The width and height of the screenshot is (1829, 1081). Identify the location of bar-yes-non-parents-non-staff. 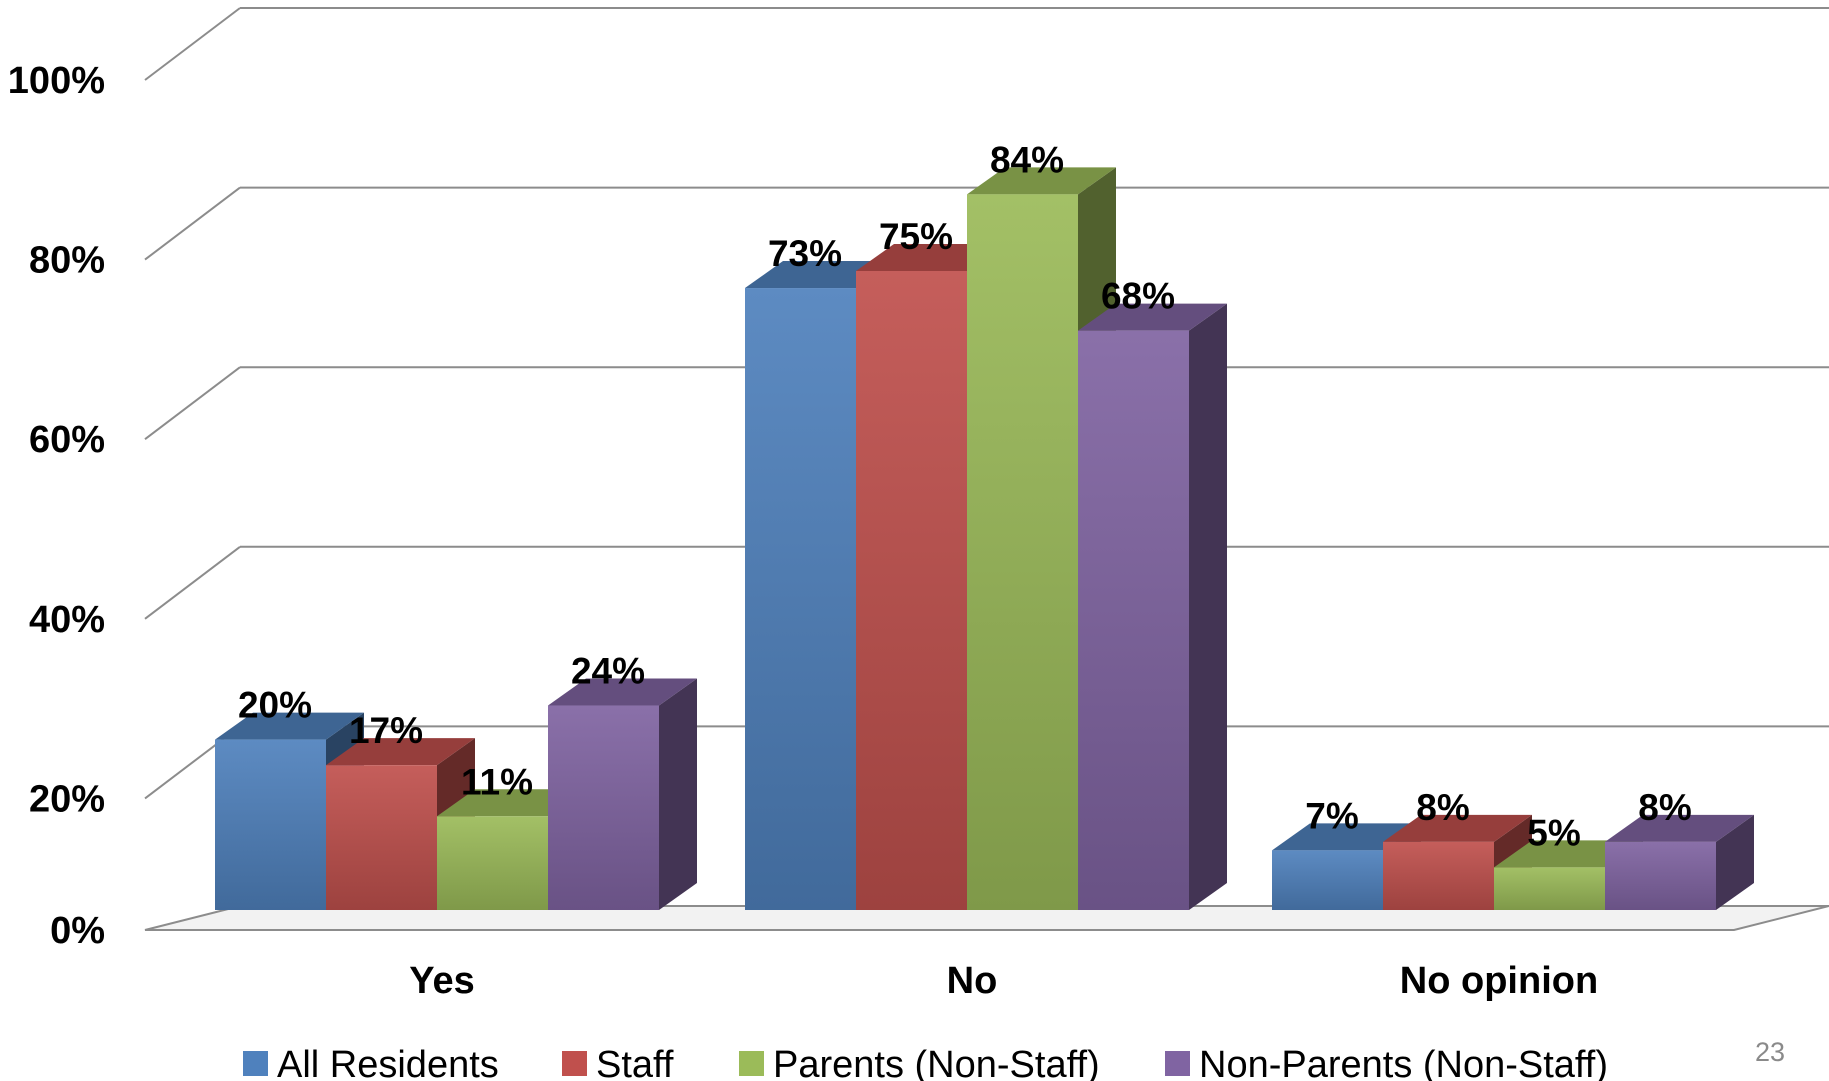
(622, 794).